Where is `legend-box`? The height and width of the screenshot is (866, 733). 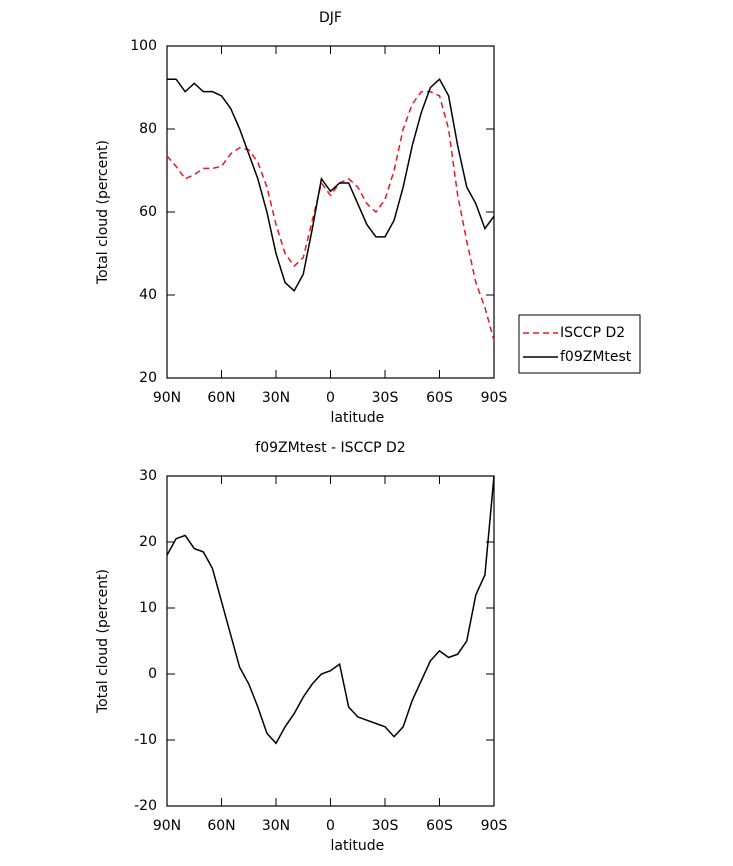
legend-box is located at coordinates (579, 344).